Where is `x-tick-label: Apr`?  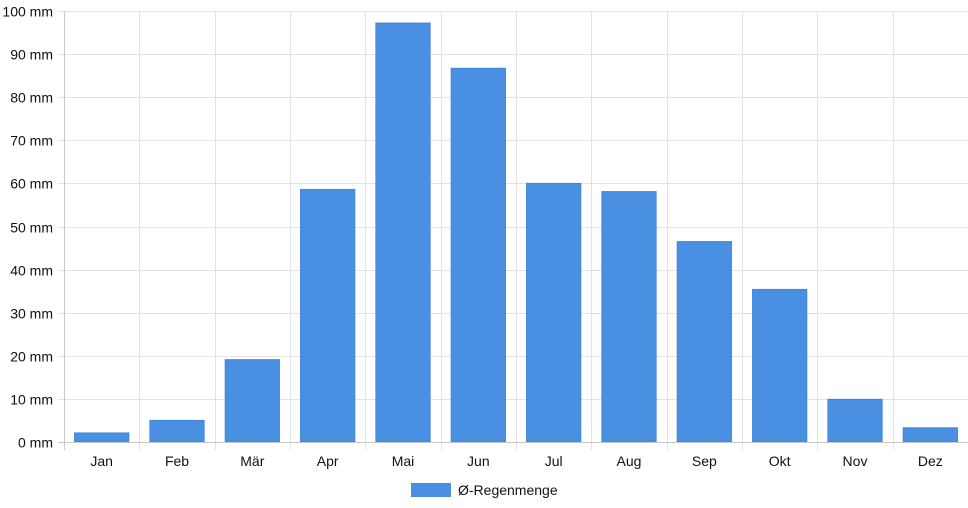
x-tick-label: Apr is located at coordinates (328, 461).